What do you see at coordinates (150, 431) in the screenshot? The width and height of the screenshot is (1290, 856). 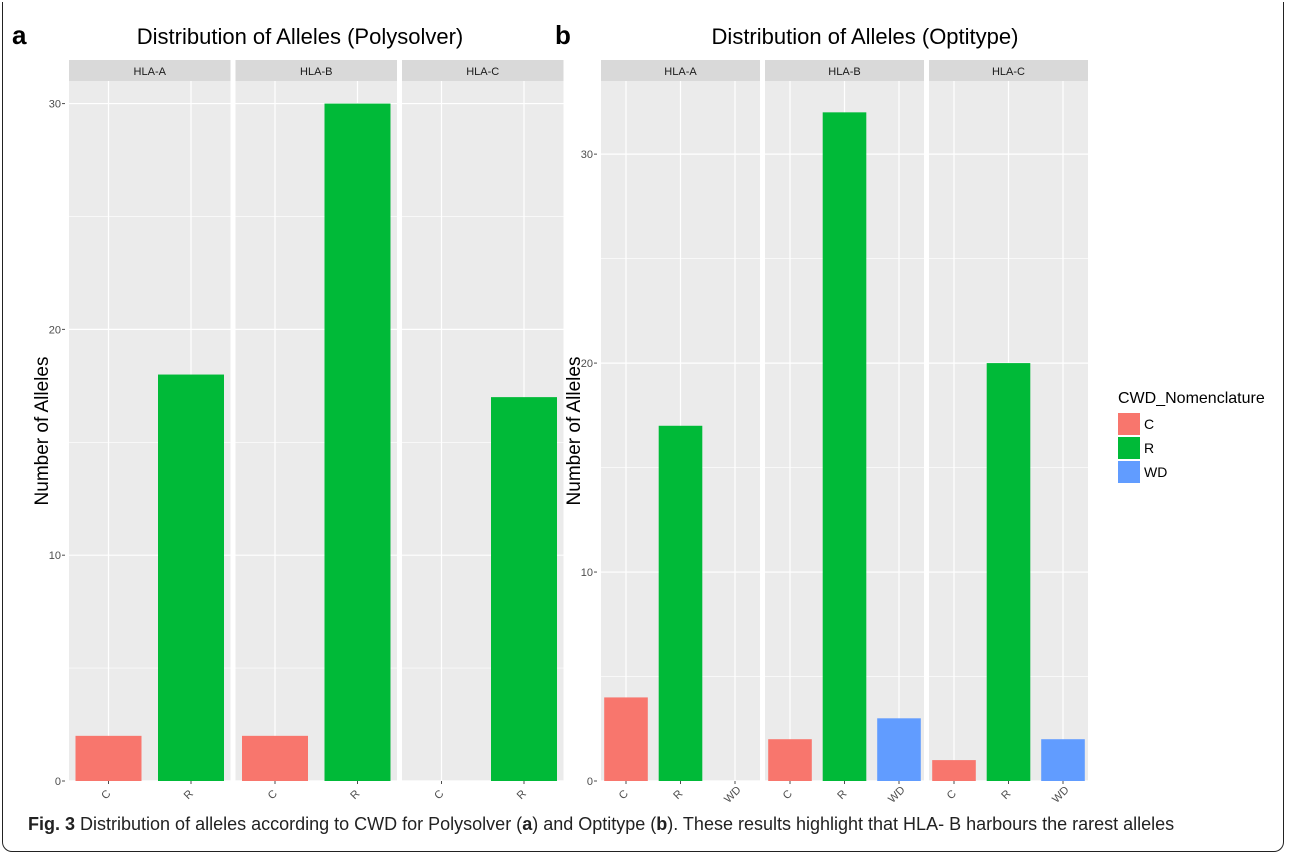 I see `panel-a-facet-hla-a: HLA-A C R` at bounding box center [150, 431].